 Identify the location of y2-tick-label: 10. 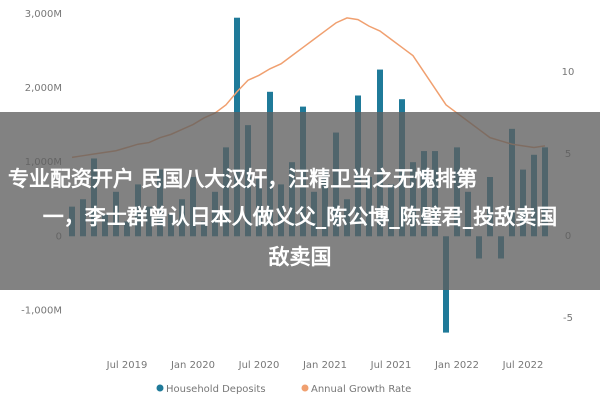
(568, 72).